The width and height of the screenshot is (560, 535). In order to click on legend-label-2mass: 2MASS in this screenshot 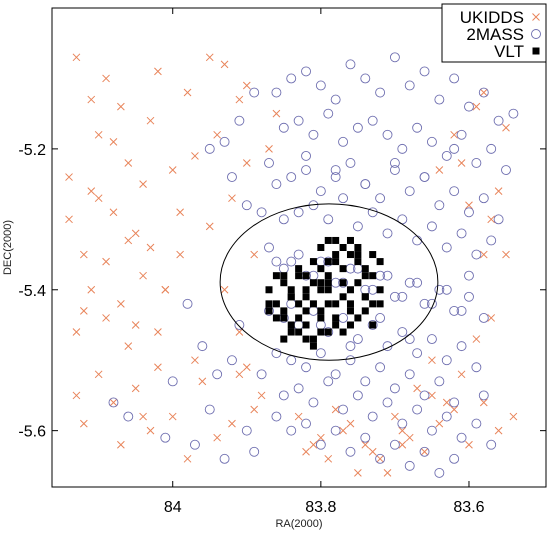, I will do `click(495, 34)`.